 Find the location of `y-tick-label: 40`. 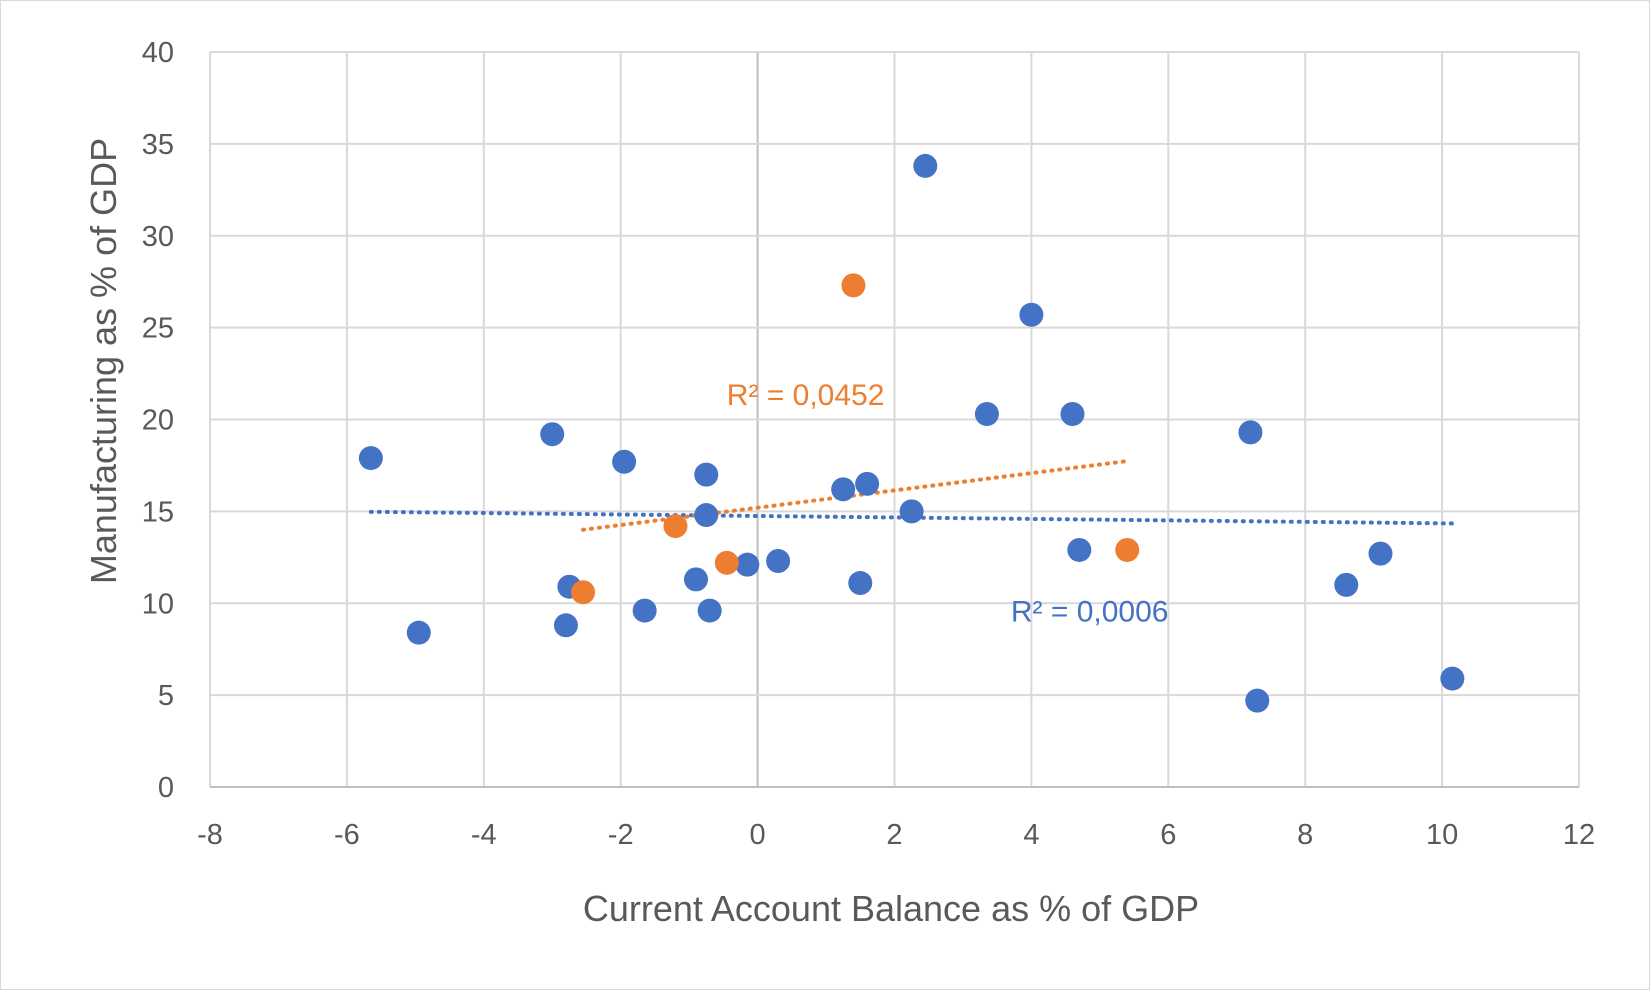

y-tick-label: 40 is located at coordinates (158, 53).